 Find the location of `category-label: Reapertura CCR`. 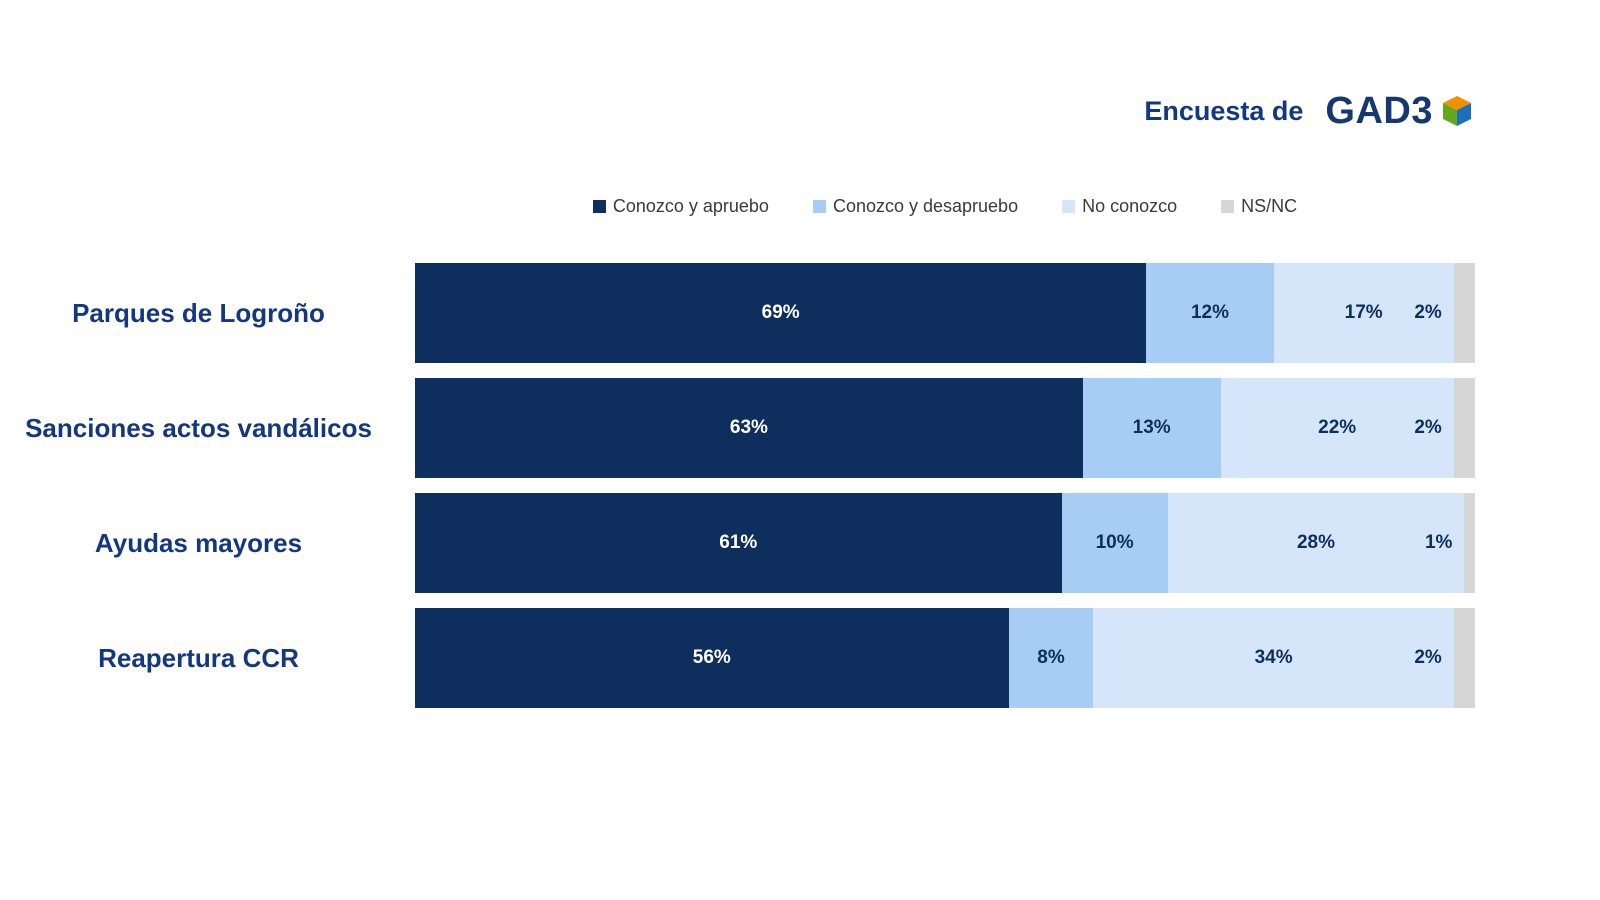

category-label: Reapertura CCR is located at coordinates (198, 657).